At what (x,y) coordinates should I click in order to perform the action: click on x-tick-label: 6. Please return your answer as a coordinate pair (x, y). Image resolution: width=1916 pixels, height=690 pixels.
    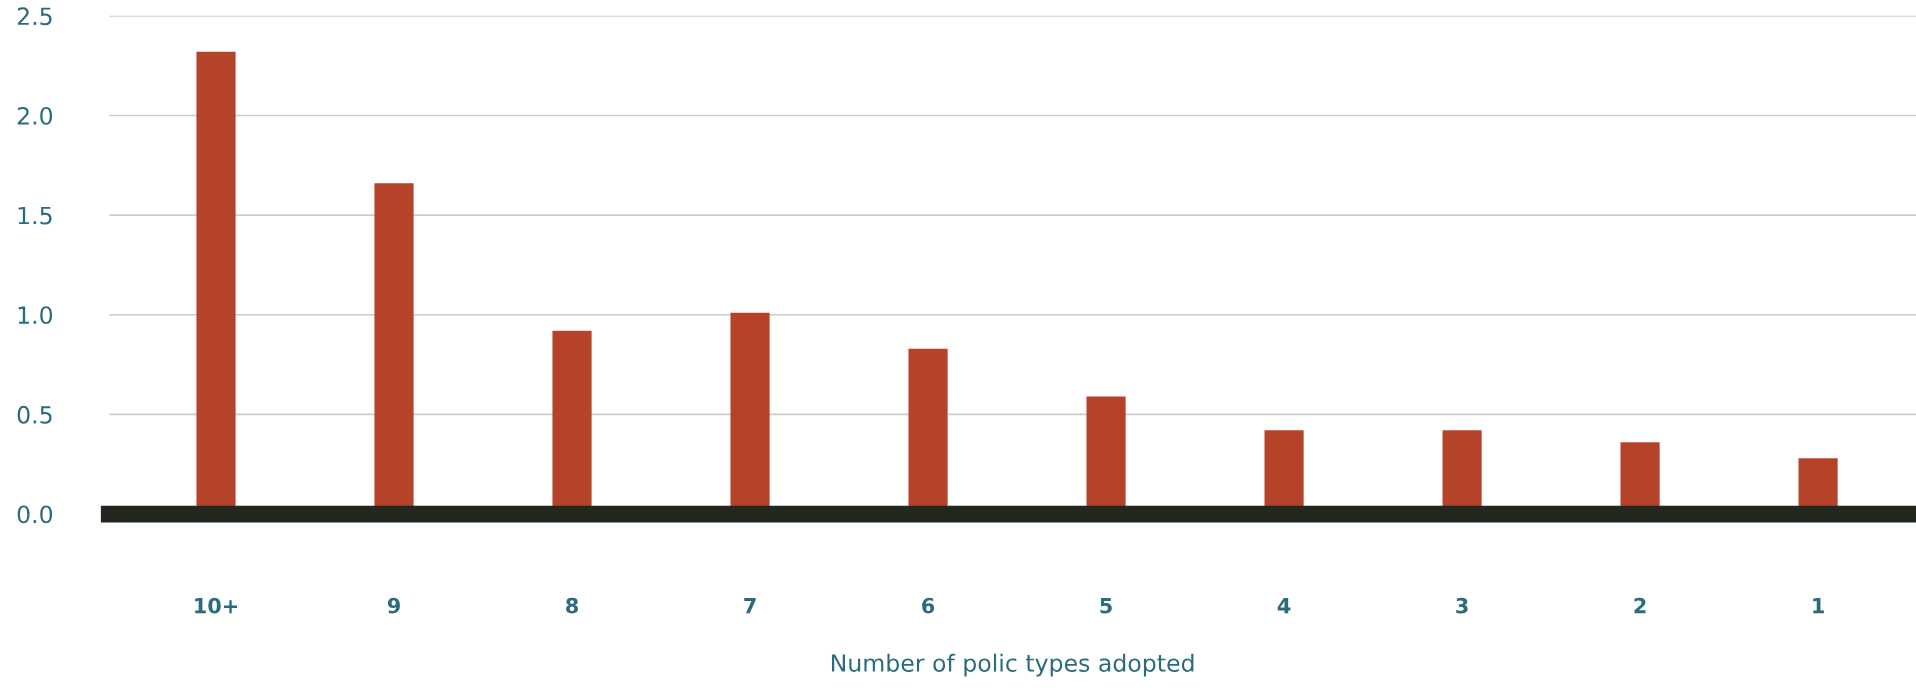
    Looking at the image, I should click on (928, 605).